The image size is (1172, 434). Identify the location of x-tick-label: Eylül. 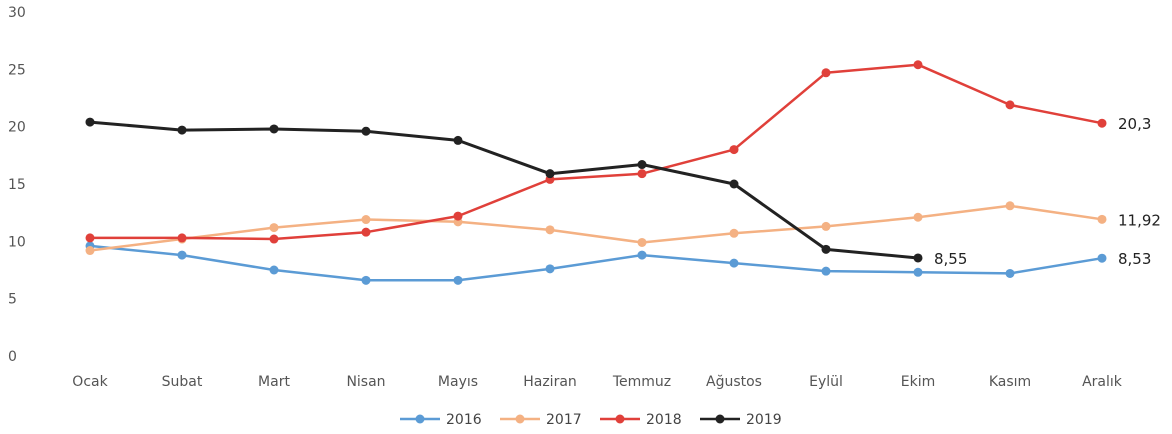
(826, 382).